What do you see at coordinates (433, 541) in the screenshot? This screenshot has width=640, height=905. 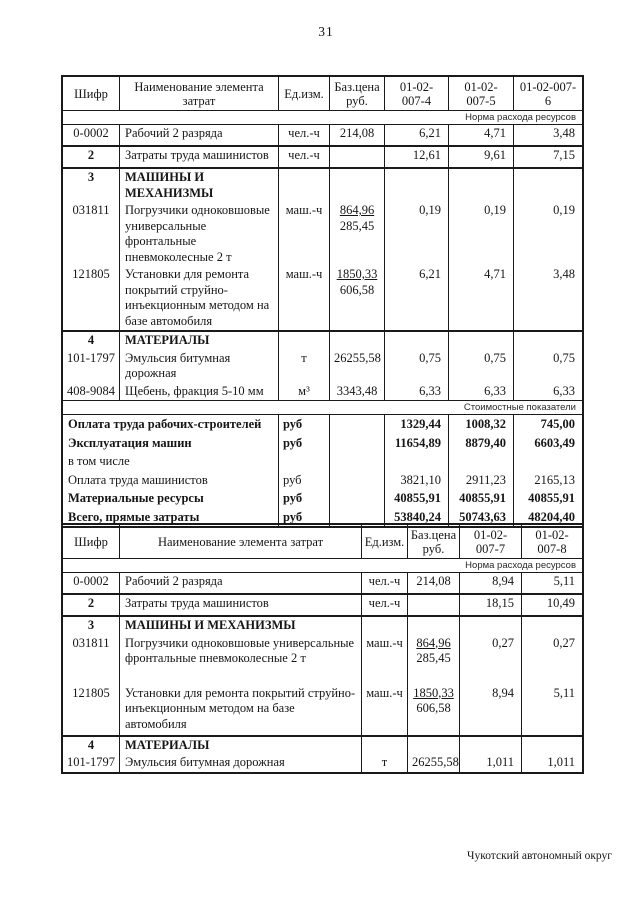 I see `table2-header-price: Баз.цена руб.` at bounding box center [433, 541].